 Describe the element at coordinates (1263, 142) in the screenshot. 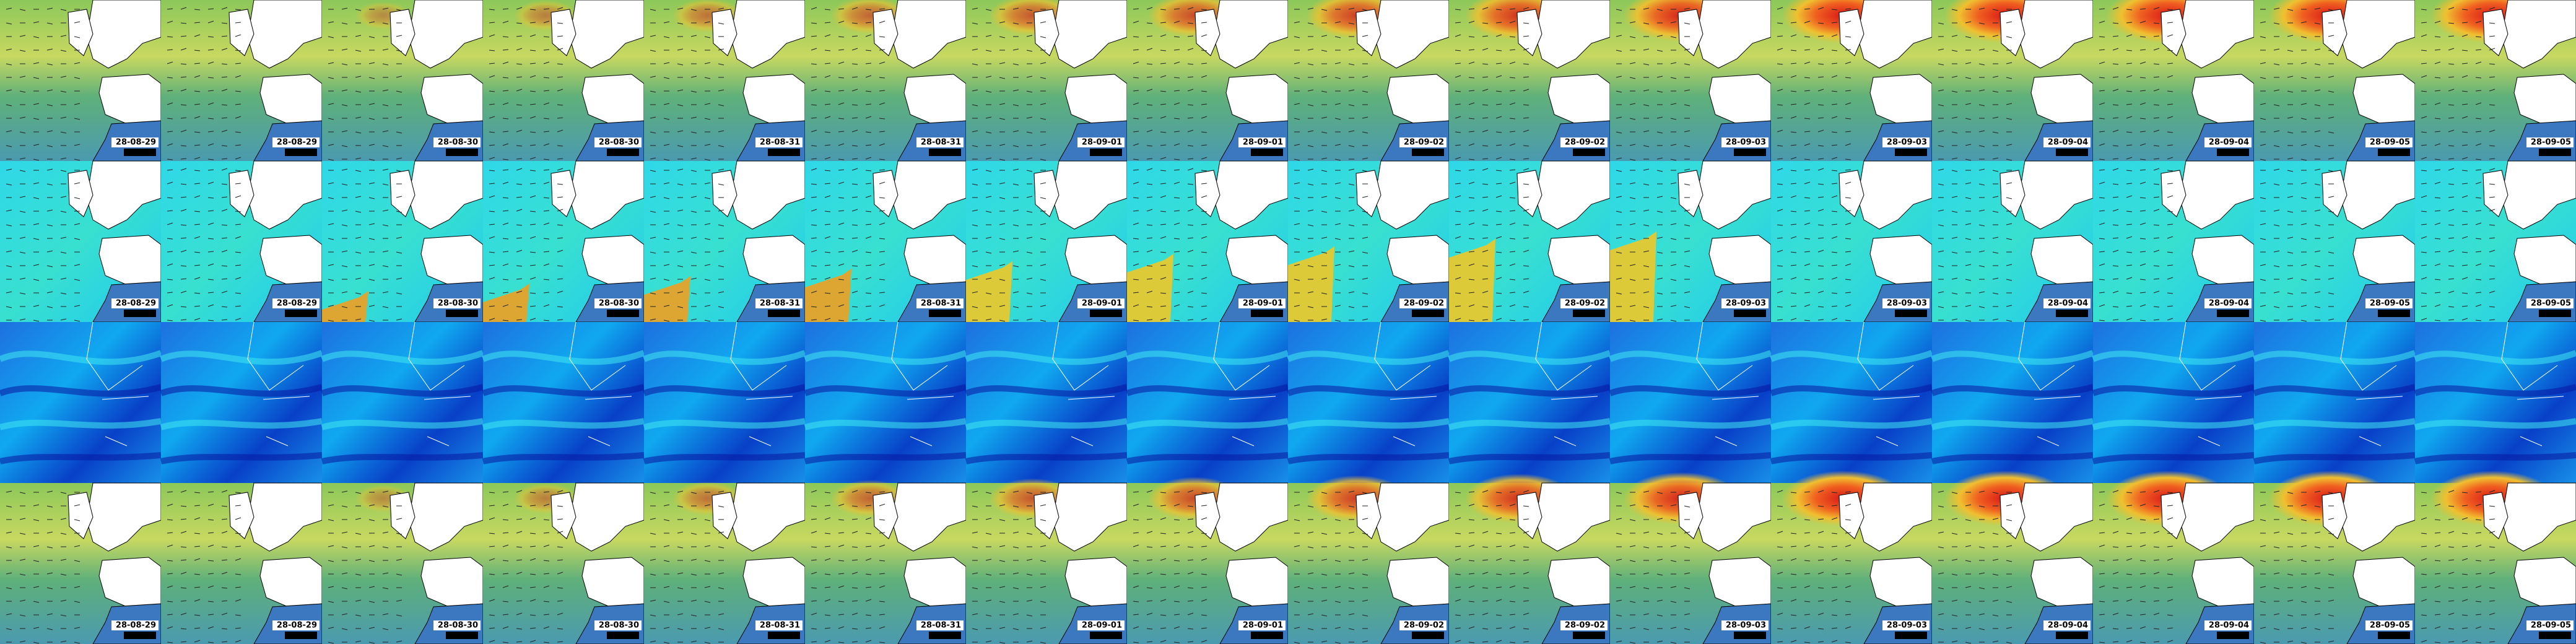

I see `date-label: 28-09-01` at that location.